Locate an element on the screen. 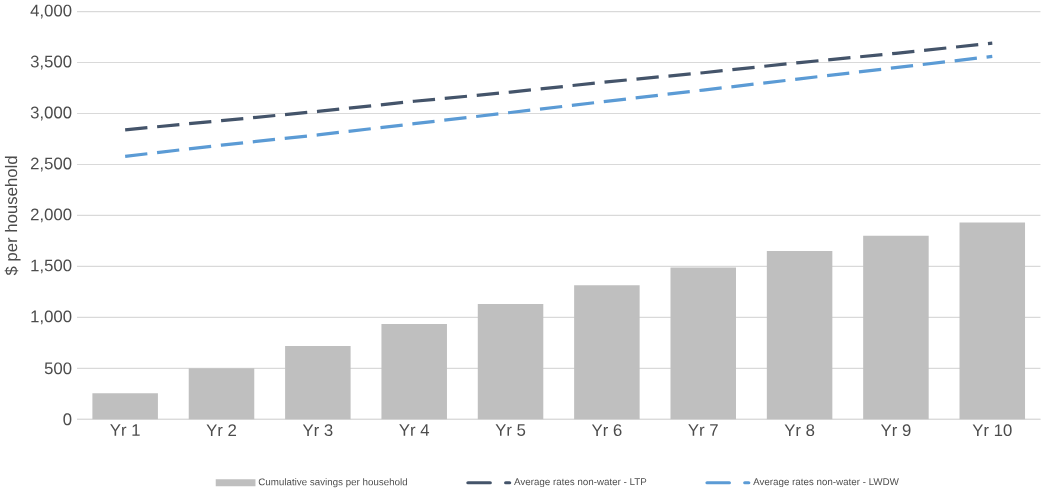 Image resolution: width=1041 pixels, height=493 pixels. y-tick-label: 2,500 is located at coordinates (51, 164).